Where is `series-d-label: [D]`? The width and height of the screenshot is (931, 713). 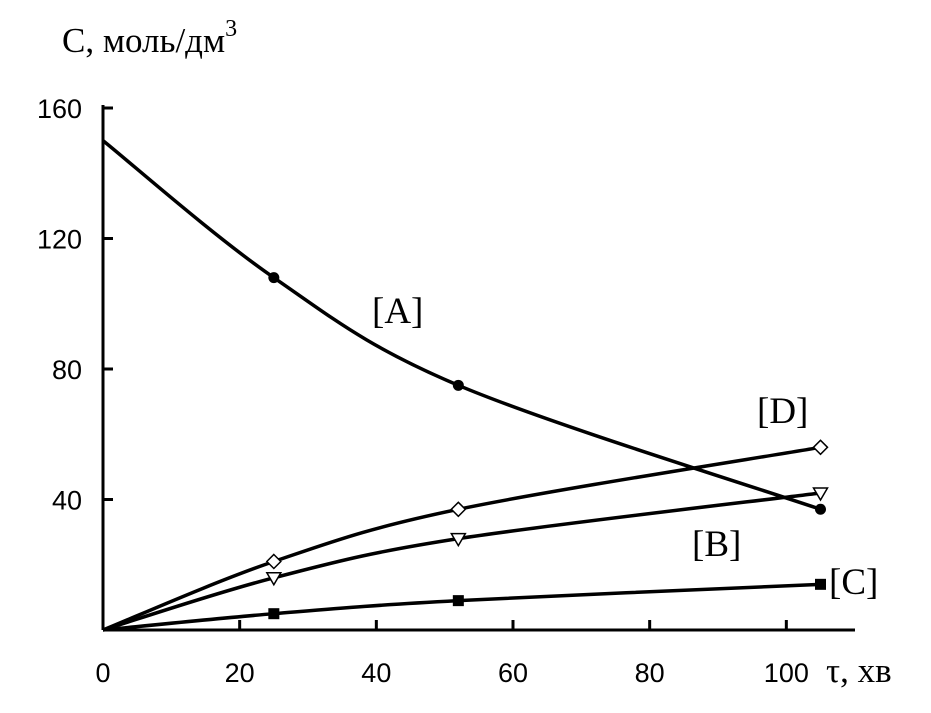
series-d-label: [D] is located at coordinates (782, 411).